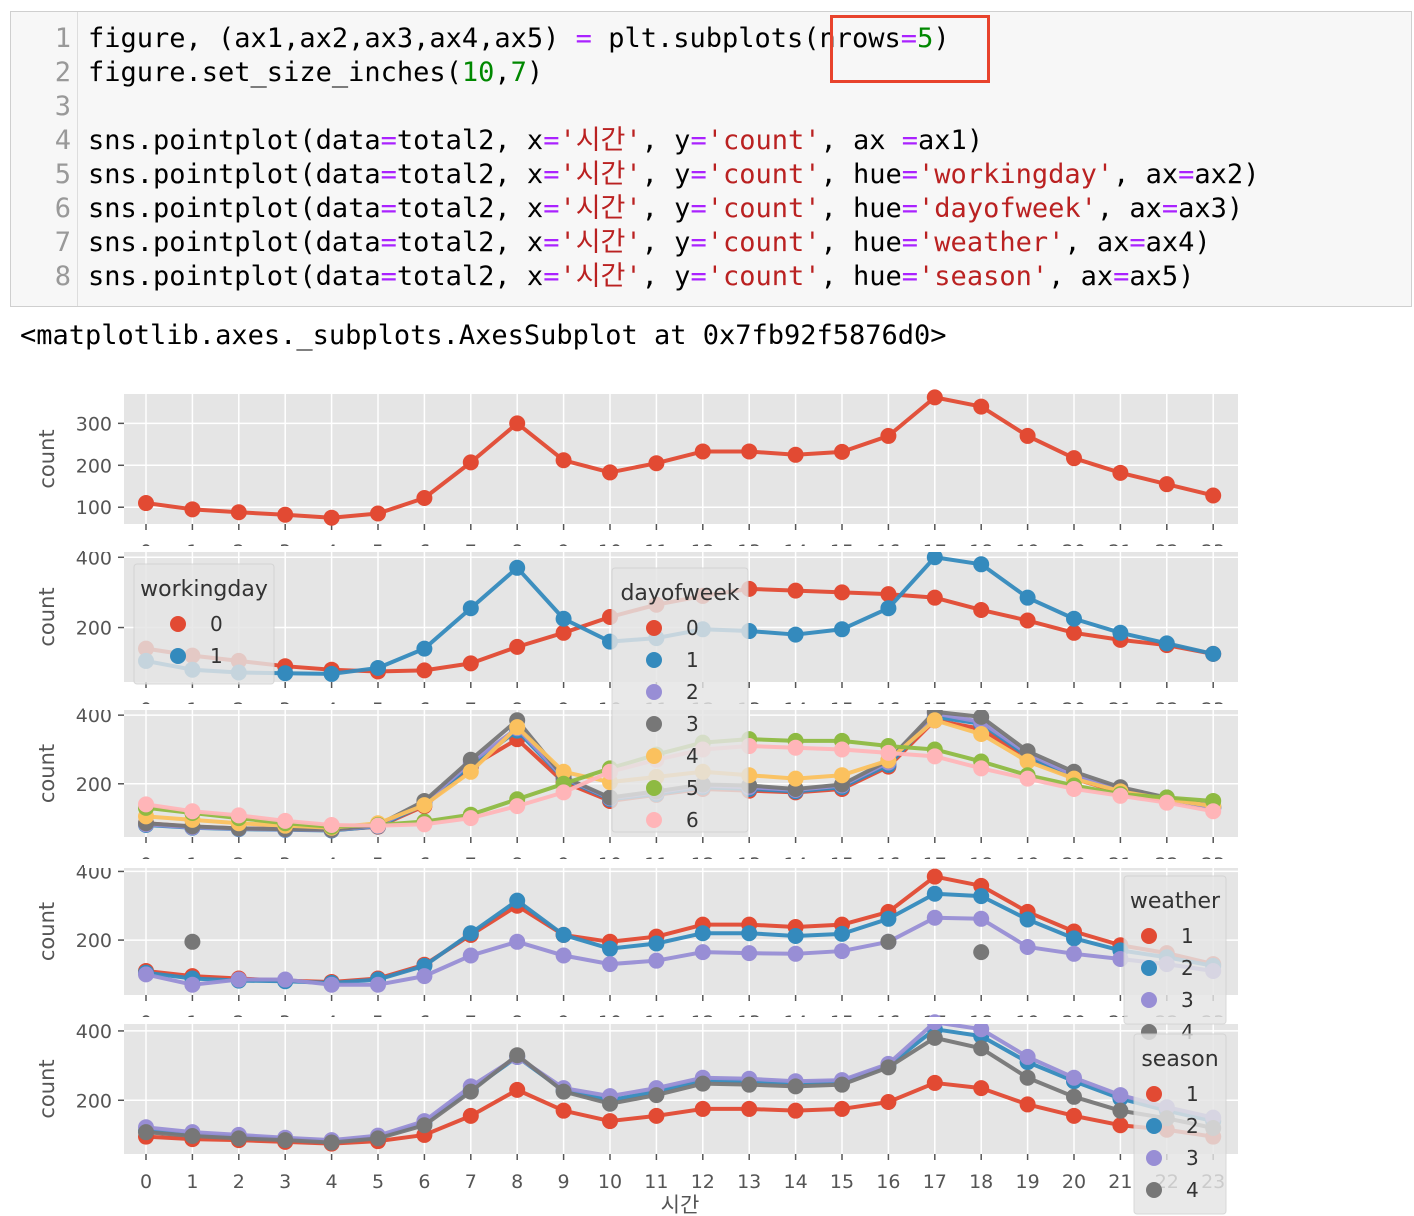  What do you see at coordinates (216, 656) in the screenshot?
I see `legend-label: 1` at bounding box center [216, 656].